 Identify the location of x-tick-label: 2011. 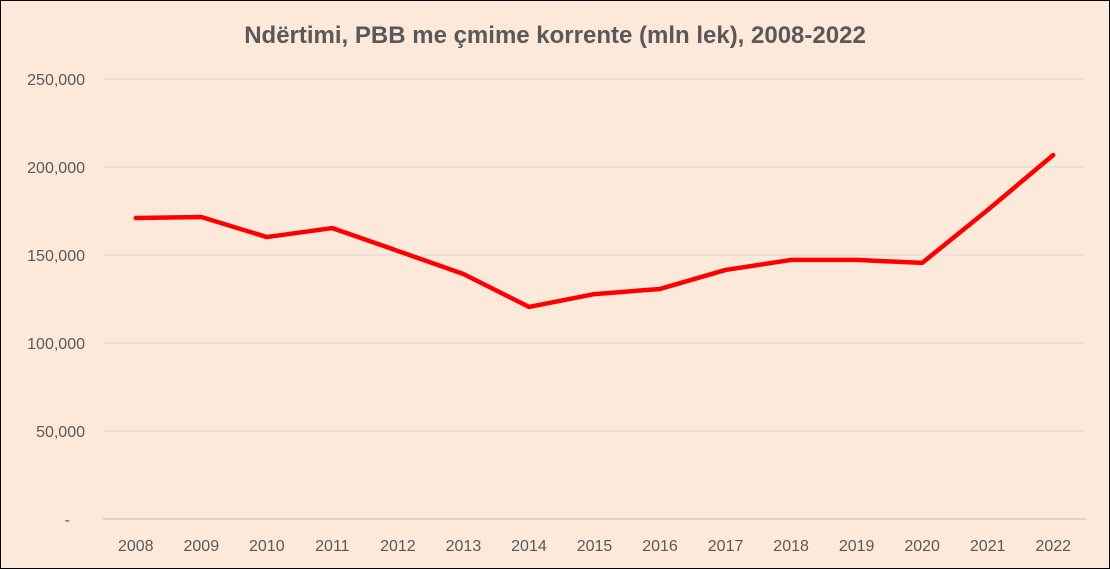
(332, 546).